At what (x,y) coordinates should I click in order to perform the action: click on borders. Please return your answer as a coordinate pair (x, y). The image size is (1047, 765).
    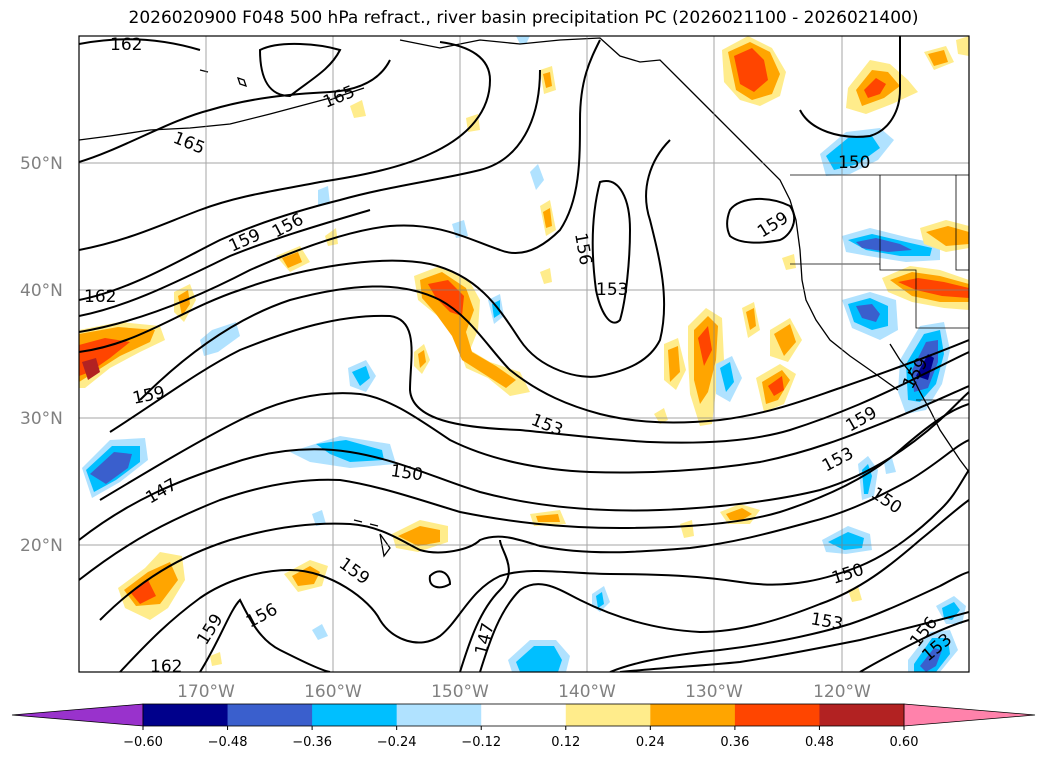
    Looking at the image, I should click on (879, 287).